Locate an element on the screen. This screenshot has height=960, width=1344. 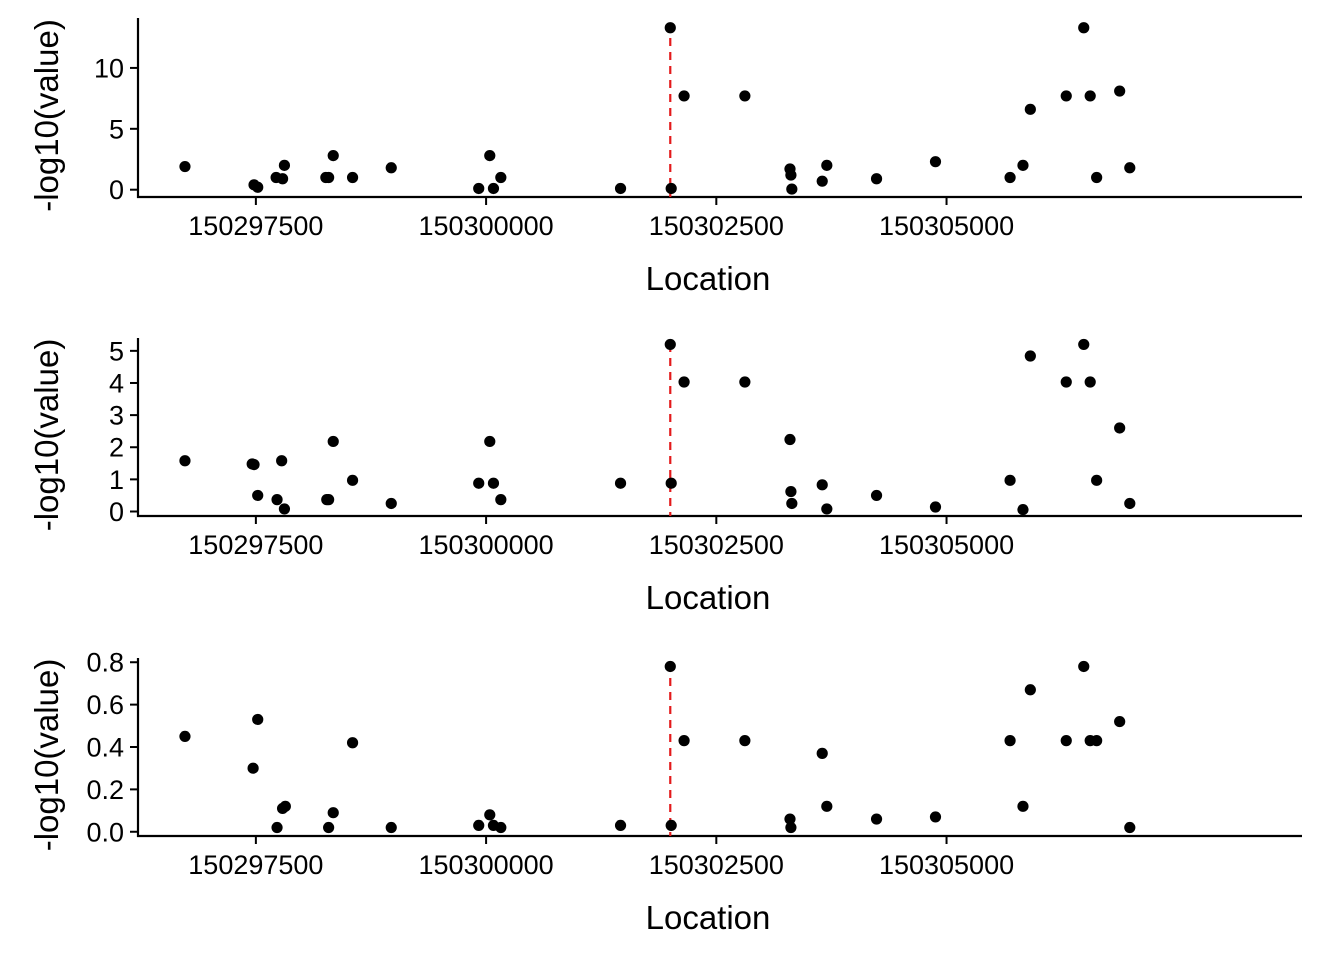
y-tick-label: 4 is located at coordinates (116, 383).